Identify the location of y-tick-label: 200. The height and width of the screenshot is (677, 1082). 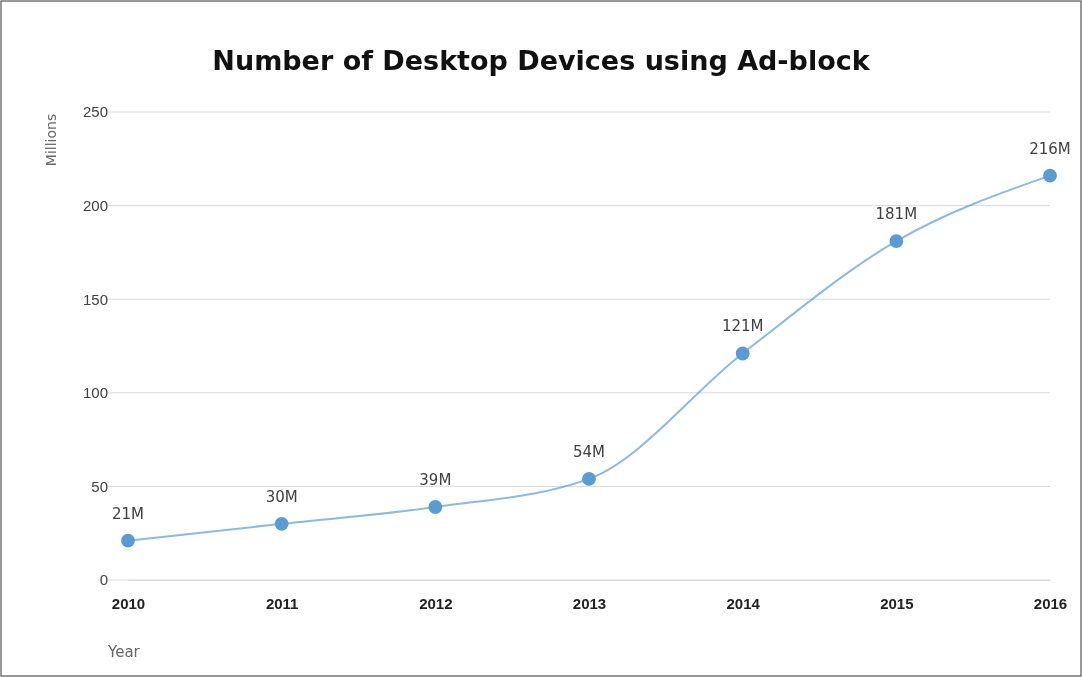
(95, 205).